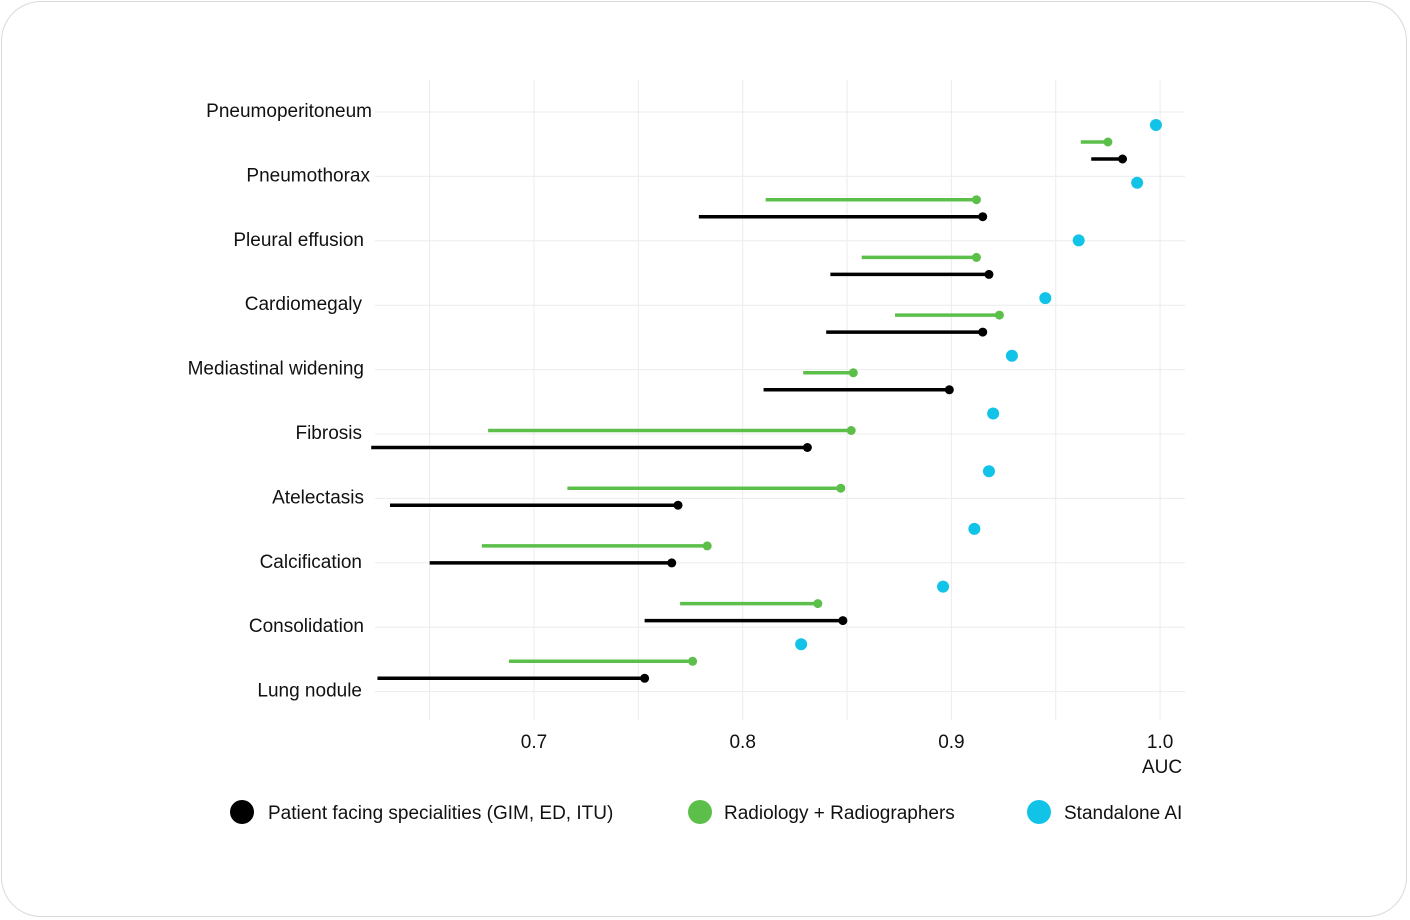 This screenshot has width=1410, height=920. I want to click on legend-marker-ai, so click(1039, 812).